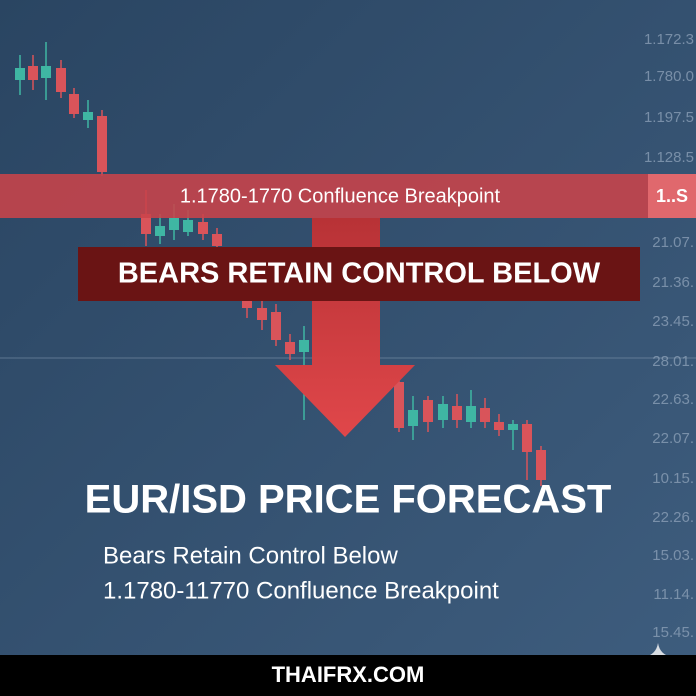  I want to click on banner, so click(324, 196).